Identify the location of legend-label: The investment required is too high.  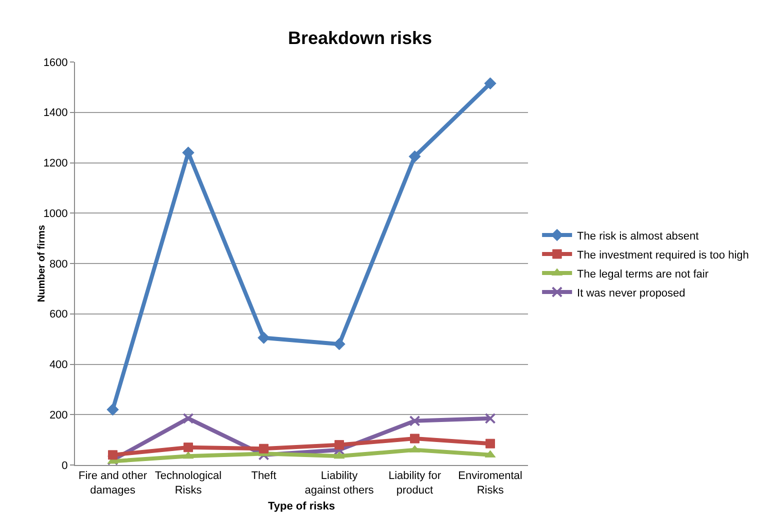
(663, 255).